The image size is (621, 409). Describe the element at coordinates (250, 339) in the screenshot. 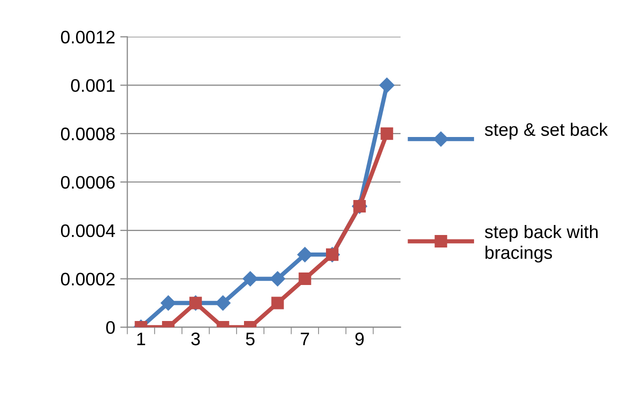

I see `x-tick-label: 5` at that location.